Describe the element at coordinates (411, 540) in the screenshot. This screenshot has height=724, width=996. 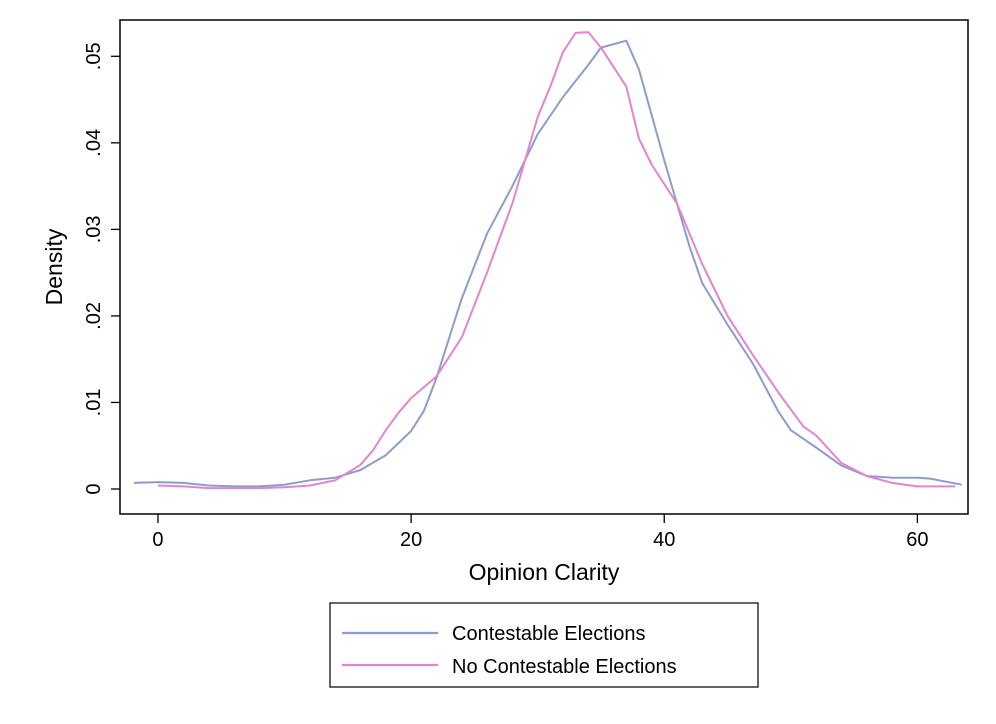
I see `x-tick-label: 20` at that location.